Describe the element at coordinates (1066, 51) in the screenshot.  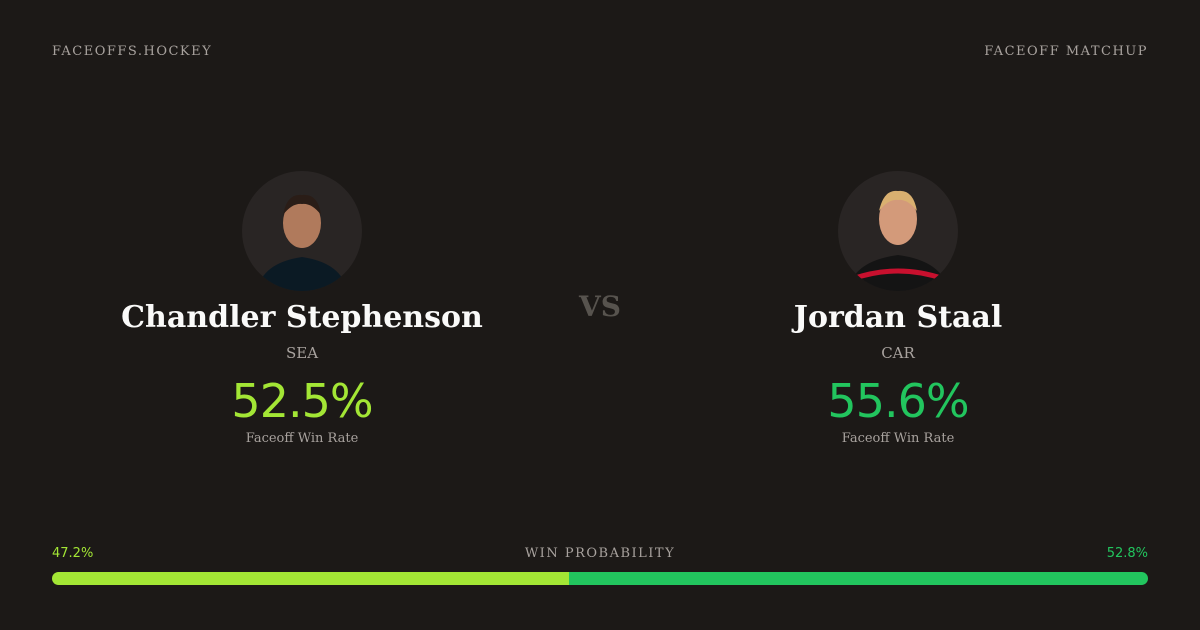
I see `page-label: FACEOFF MATCHUP` at that location.